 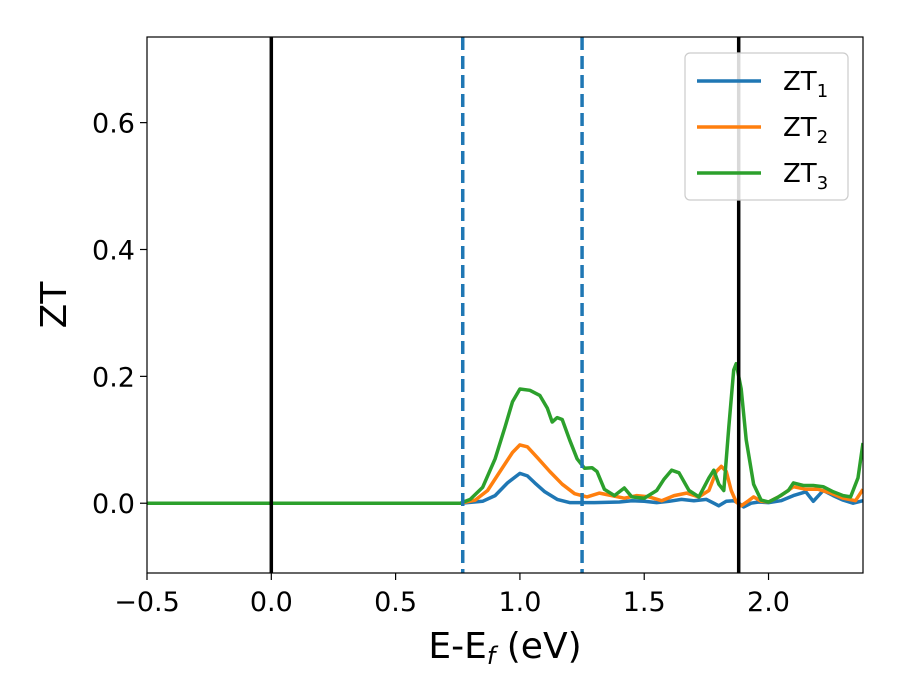 I want to click on y-tick-label: 0.0, so click(x=113, y=504).